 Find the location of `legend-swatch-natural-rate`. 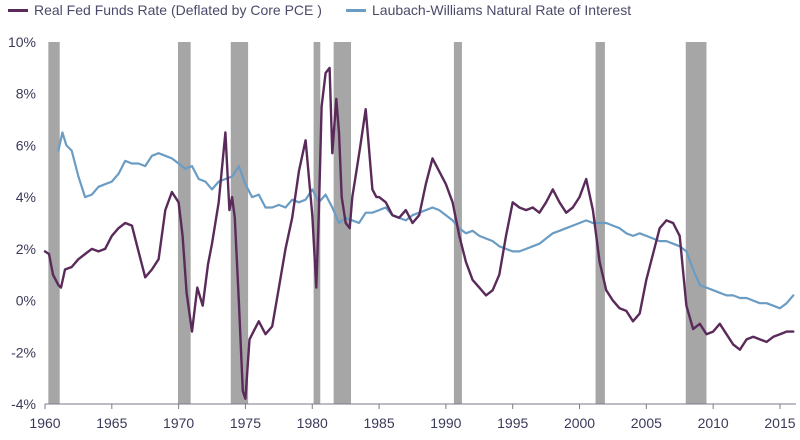

legend-swatch-natural-rate is located at coordinates (356, 10).